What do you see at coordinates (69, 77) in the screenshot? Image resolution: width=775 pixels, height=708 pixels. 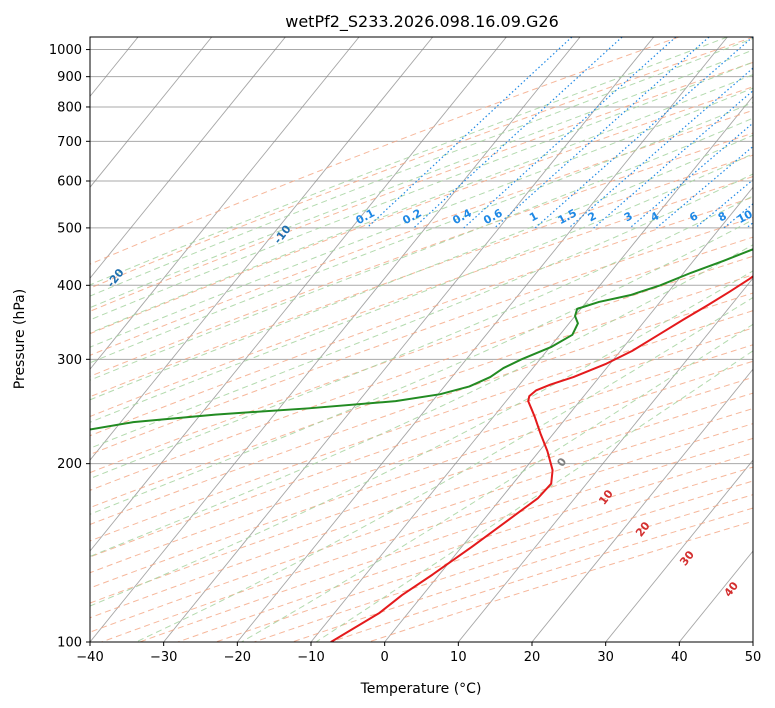 I see `y-tick-label: 900` at bounding box center [69, 77].